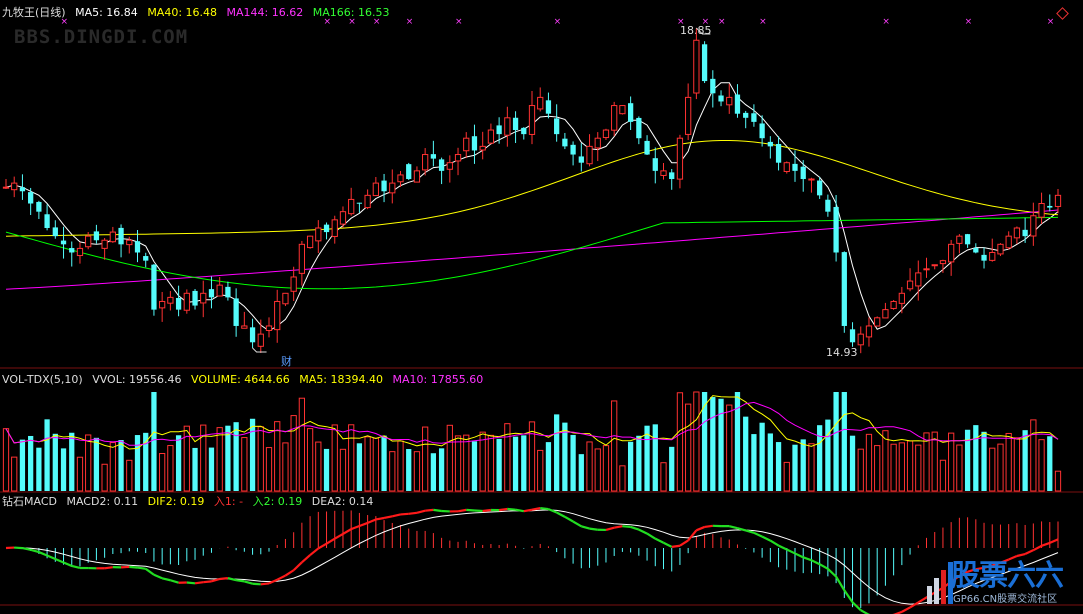  Describe the element at coordinates (228, 501) in the screenshot. I see `in1-value: 入1: -` at that location.